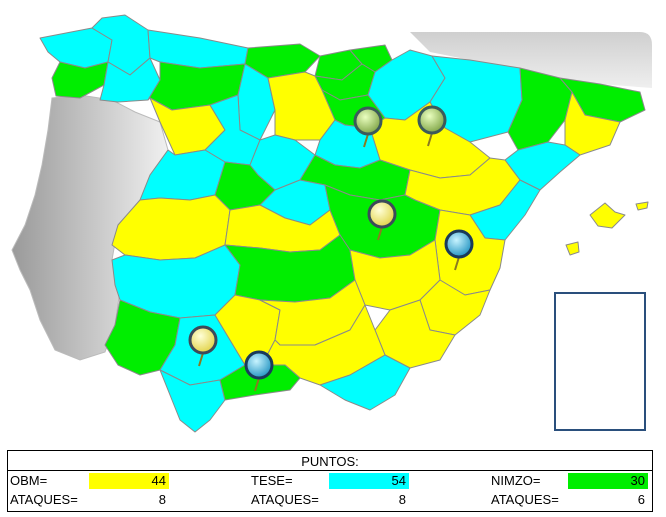  What do you see at coordinates (29, 480) in the screenshot?
I see `obm-label: OBM=` at bounding box center [29, 480].